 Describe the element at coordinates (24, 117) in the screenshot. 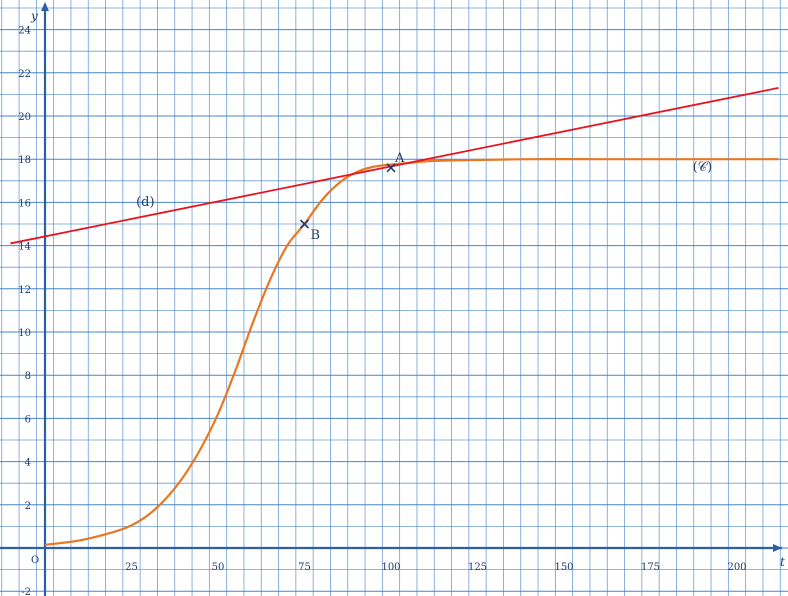

I see `y-tick-label: 20` at that location.